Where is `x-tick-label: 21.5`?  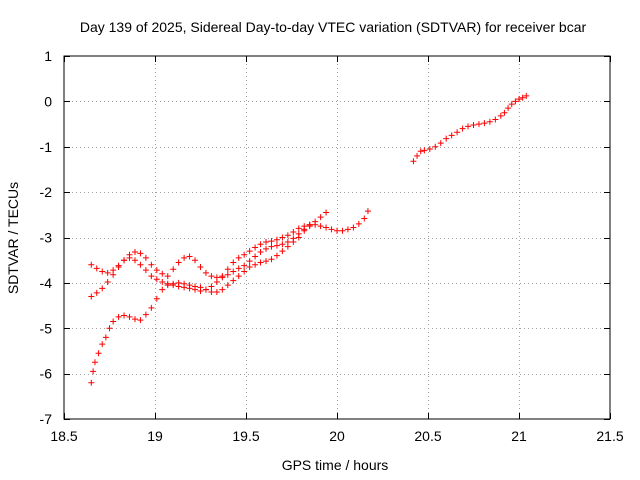 x-tick-label: 21.5 is located at coordinates (609, 436).